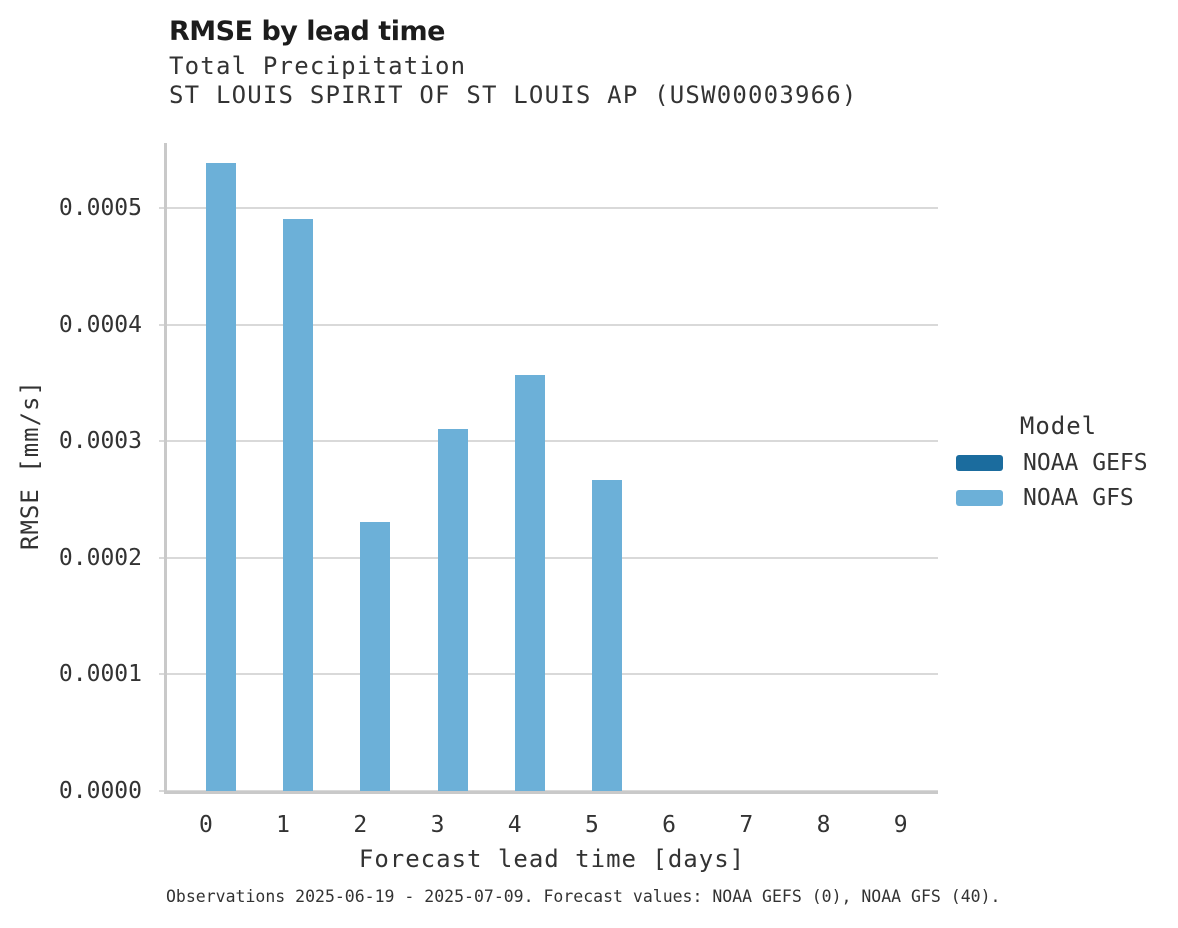 This screenshot has width=1178, height=928. I want to click on x-tick-label-5: 5, so click(591, 825).